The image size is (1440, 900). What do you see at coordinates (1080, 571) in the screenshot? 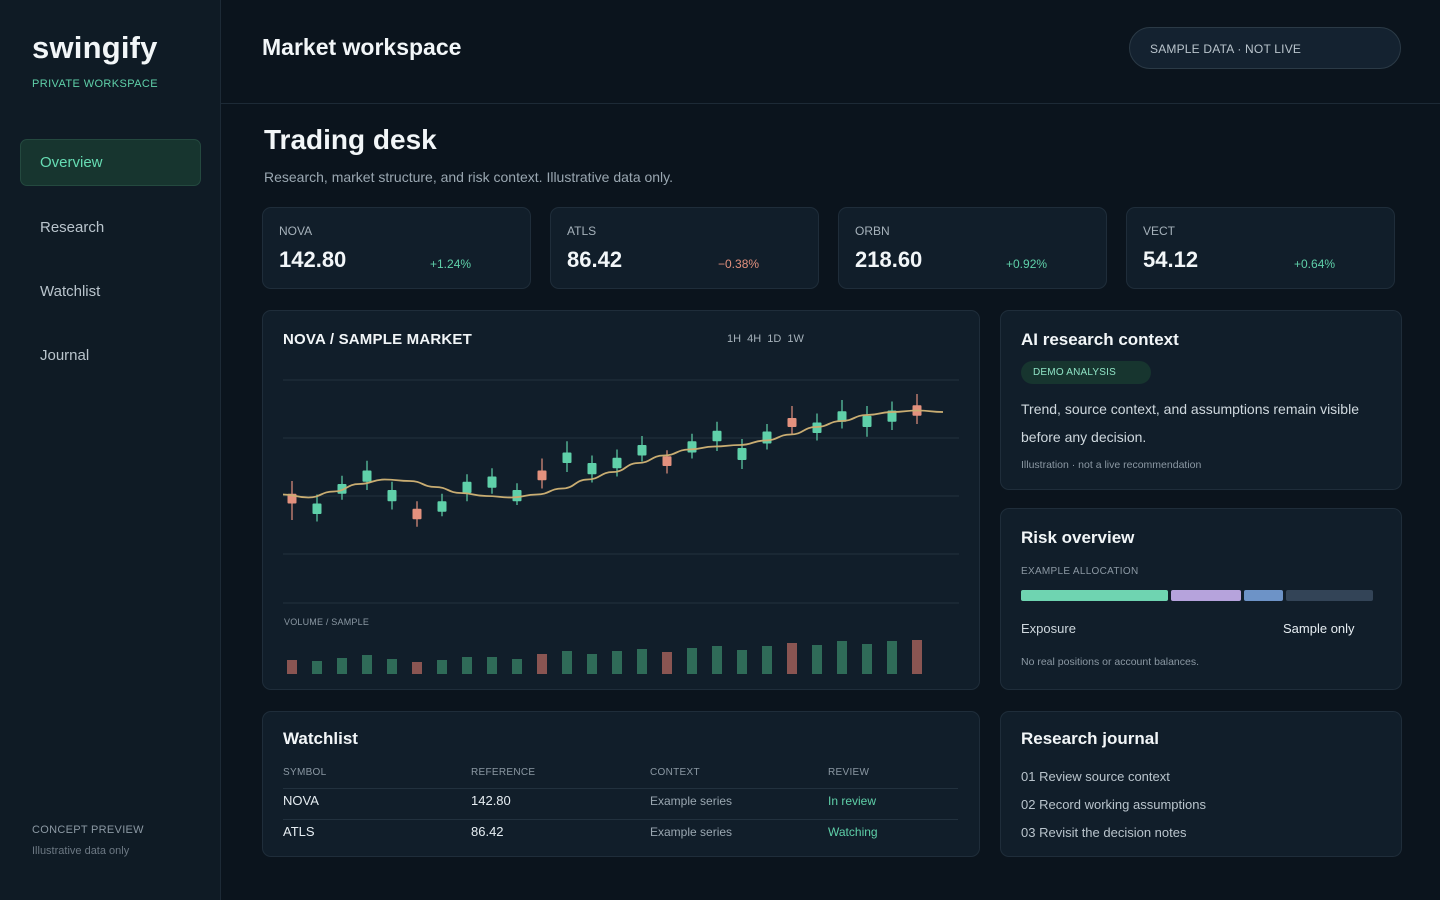
I see `allocation-label: EXAMPLE ALLOCATION` at bounding box center [1080, 571].